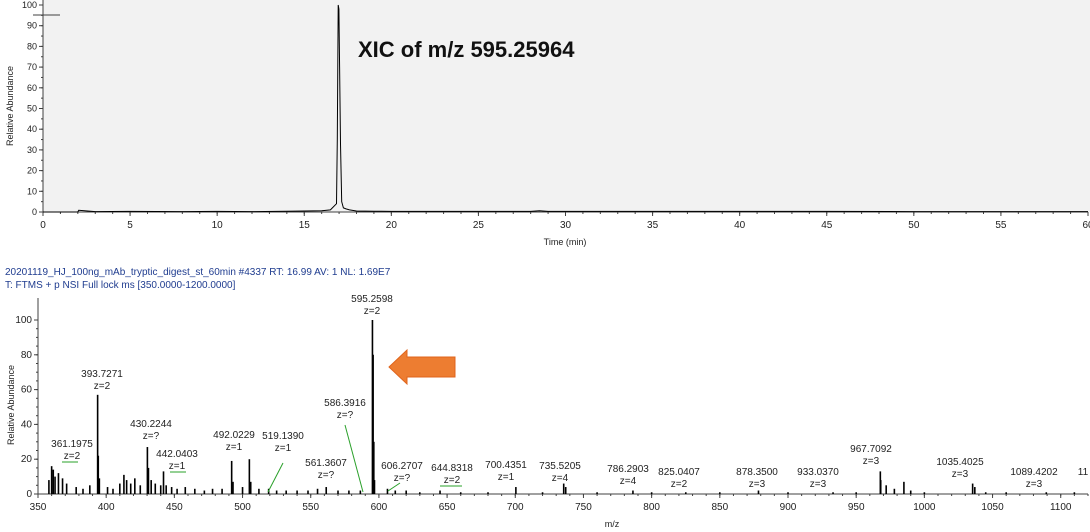  What do you see at coordinates (914, 225) in the screenshot?
I see `xic-x-tick-label: 50` at bounding box center [914, 225].